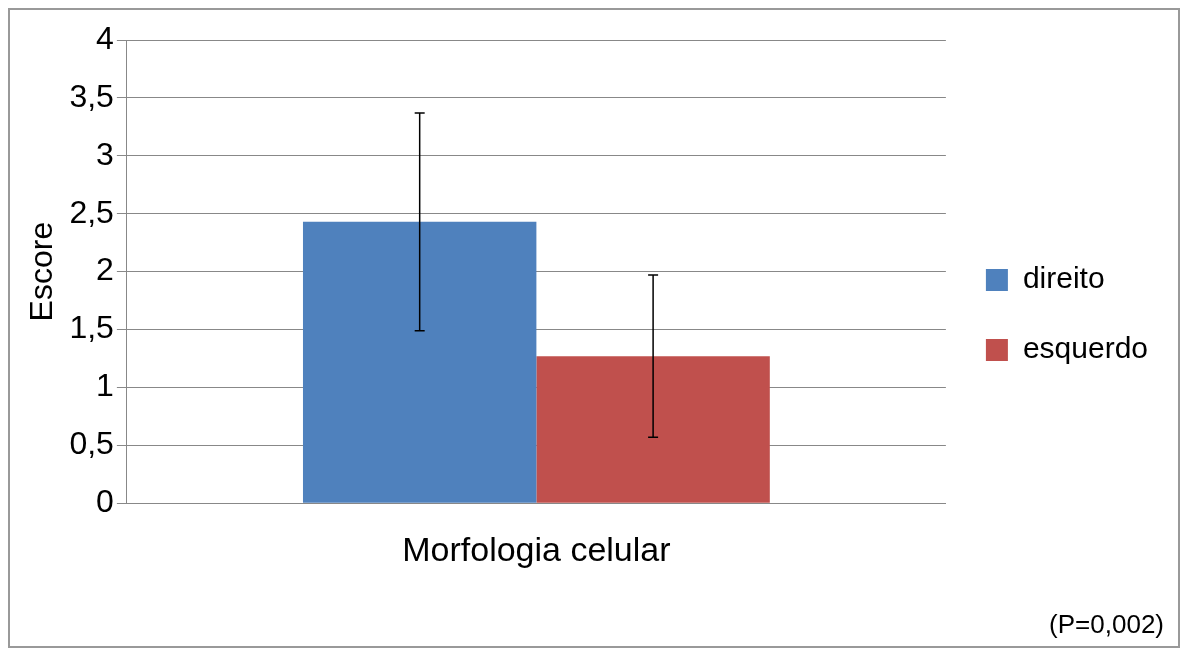  Describe the element at coordinates (536, 548) in the screenshot. I see `x-tick-label: Morfologia celular` at that location.